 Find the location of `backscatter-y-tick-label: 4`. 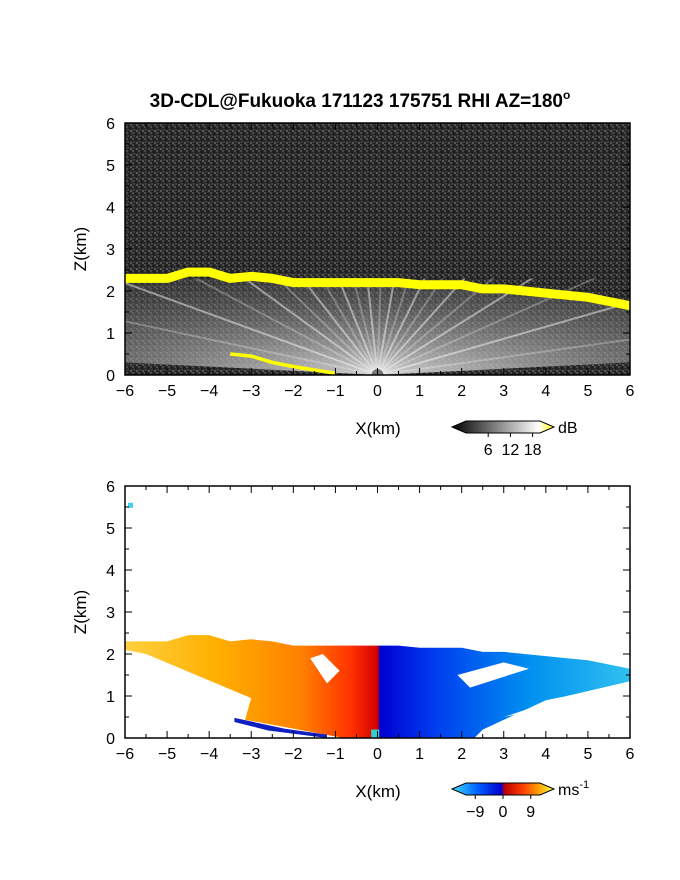

backscatter-y-tick-label: 4 is located at coordinates (110, 208).